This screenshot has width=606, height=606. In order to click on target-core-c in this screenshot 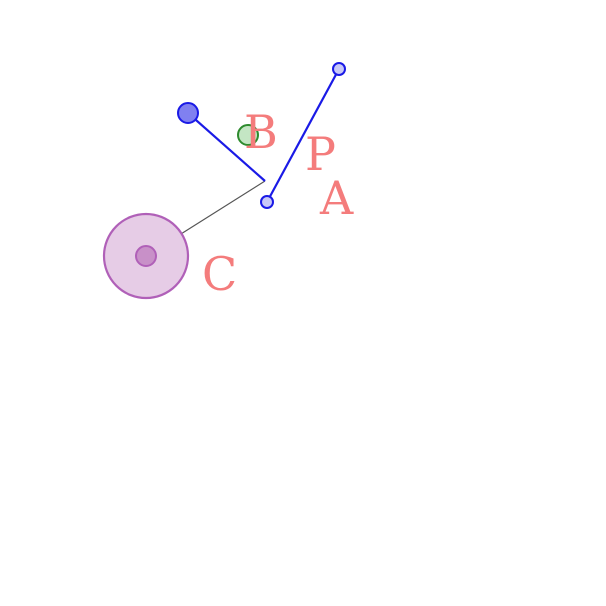, I will do `click(146, 256)`.